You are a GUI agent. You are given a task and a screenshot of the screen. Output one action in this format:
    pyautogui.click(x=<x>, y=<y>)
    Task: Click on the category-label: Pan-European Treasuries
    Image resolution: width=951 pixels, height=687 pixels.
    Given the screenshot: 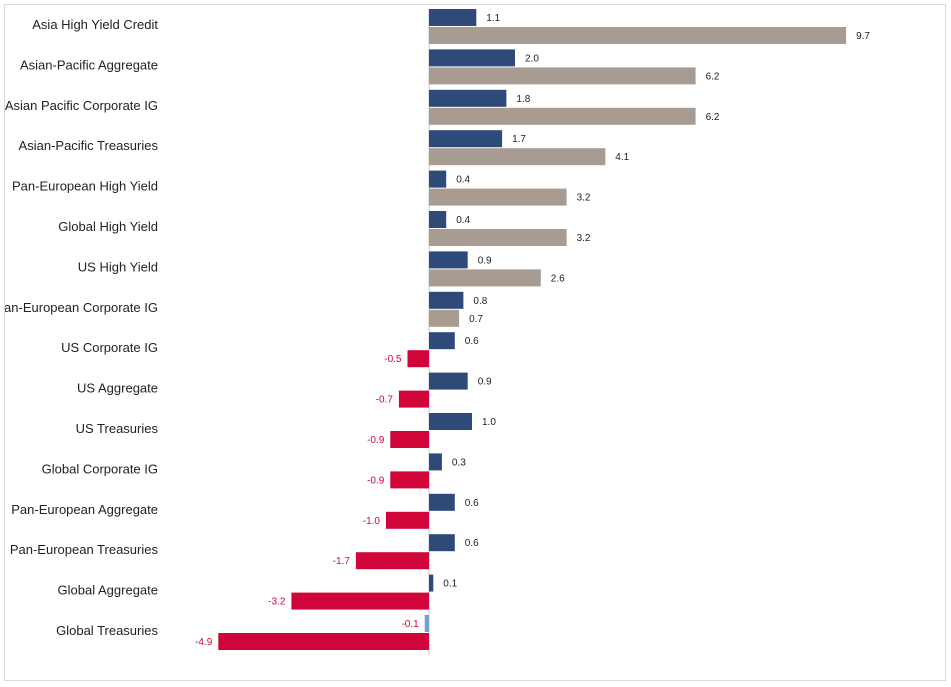 What is the action you would take?
    pyautogui.click(x=84, y=549)
    